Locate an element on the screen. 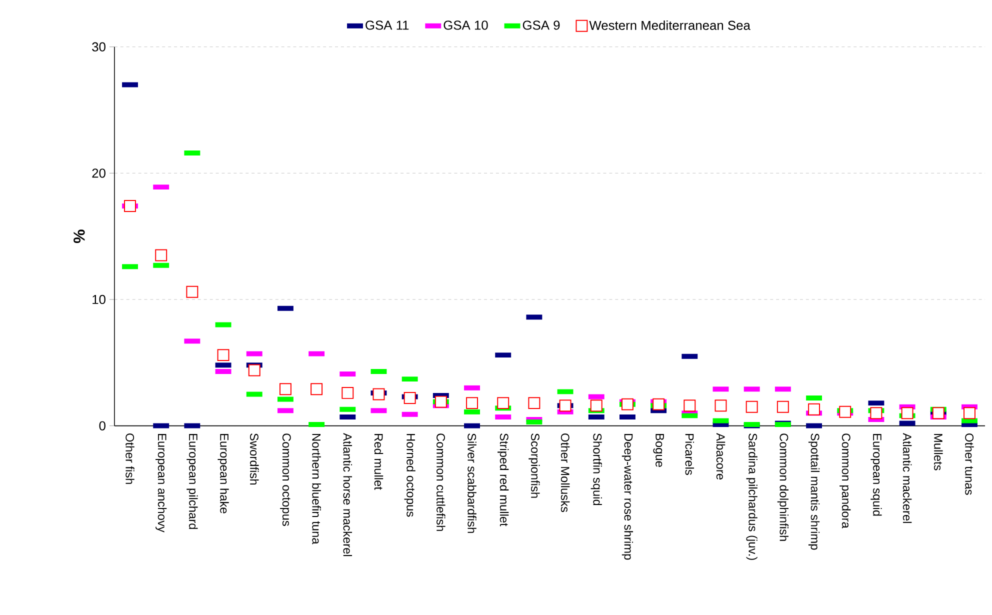  x-tick-label: Scorpionfish is located at coordinates (534, 465).